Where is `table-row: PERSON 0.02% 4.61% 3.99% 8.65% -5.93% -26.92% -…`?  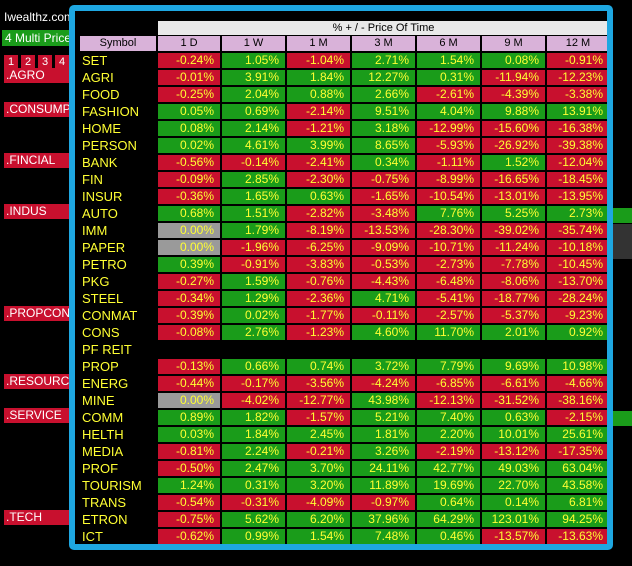
table-row: PERSON 0.02% 4.61% 3.99% 8.65% -5.93% -26.92% -… is located at coordinates (343, 145).